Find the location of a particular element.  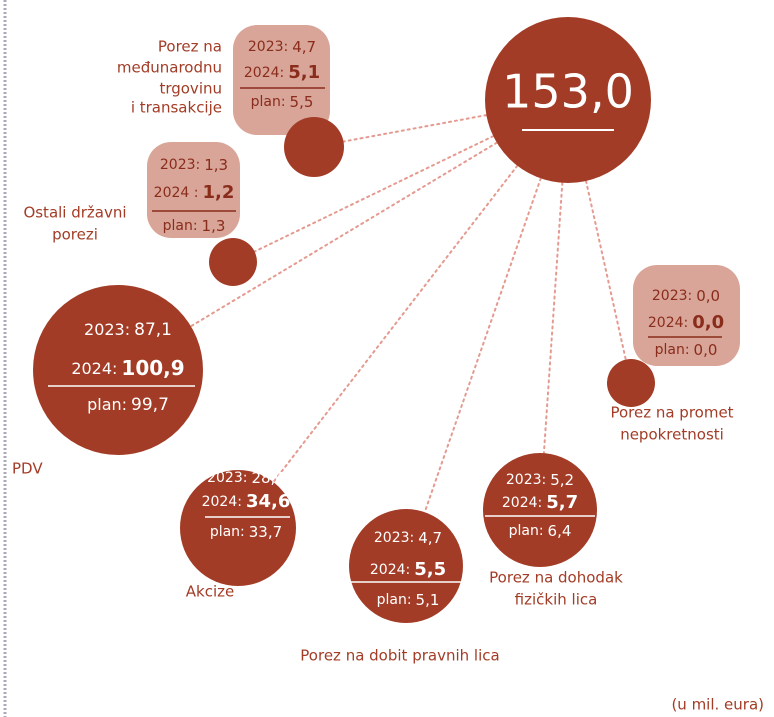

total-value: 153,0 is located at coordinates (568, 92).